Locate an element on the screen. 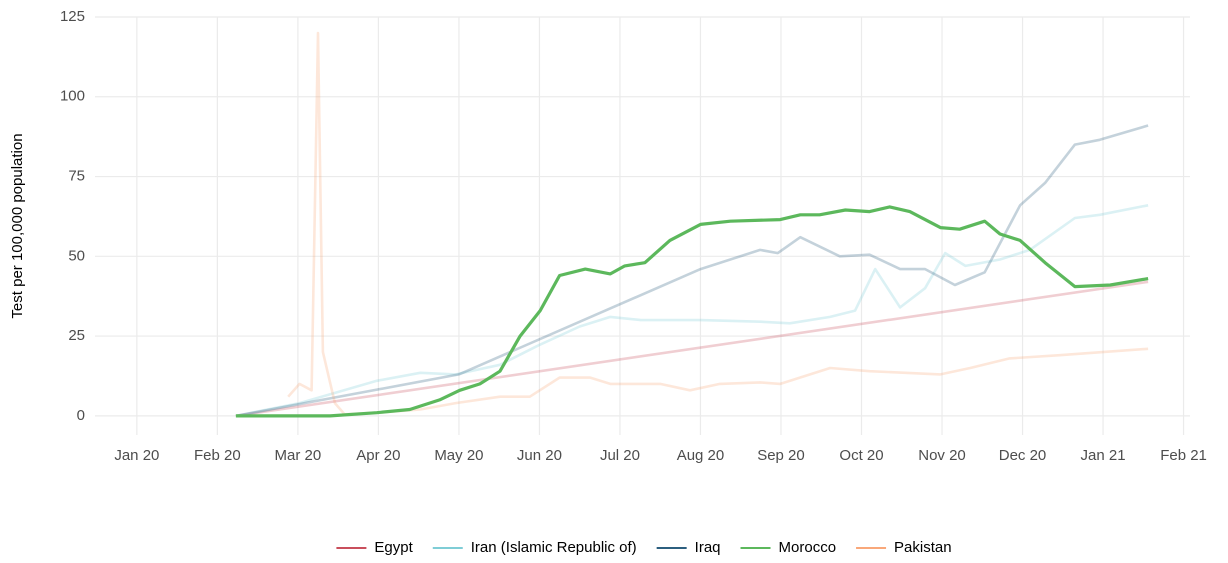 The height and width of the screenshot is (563, 1228). x-tick-label: Oct 20 is located at coordinates (861, 455).